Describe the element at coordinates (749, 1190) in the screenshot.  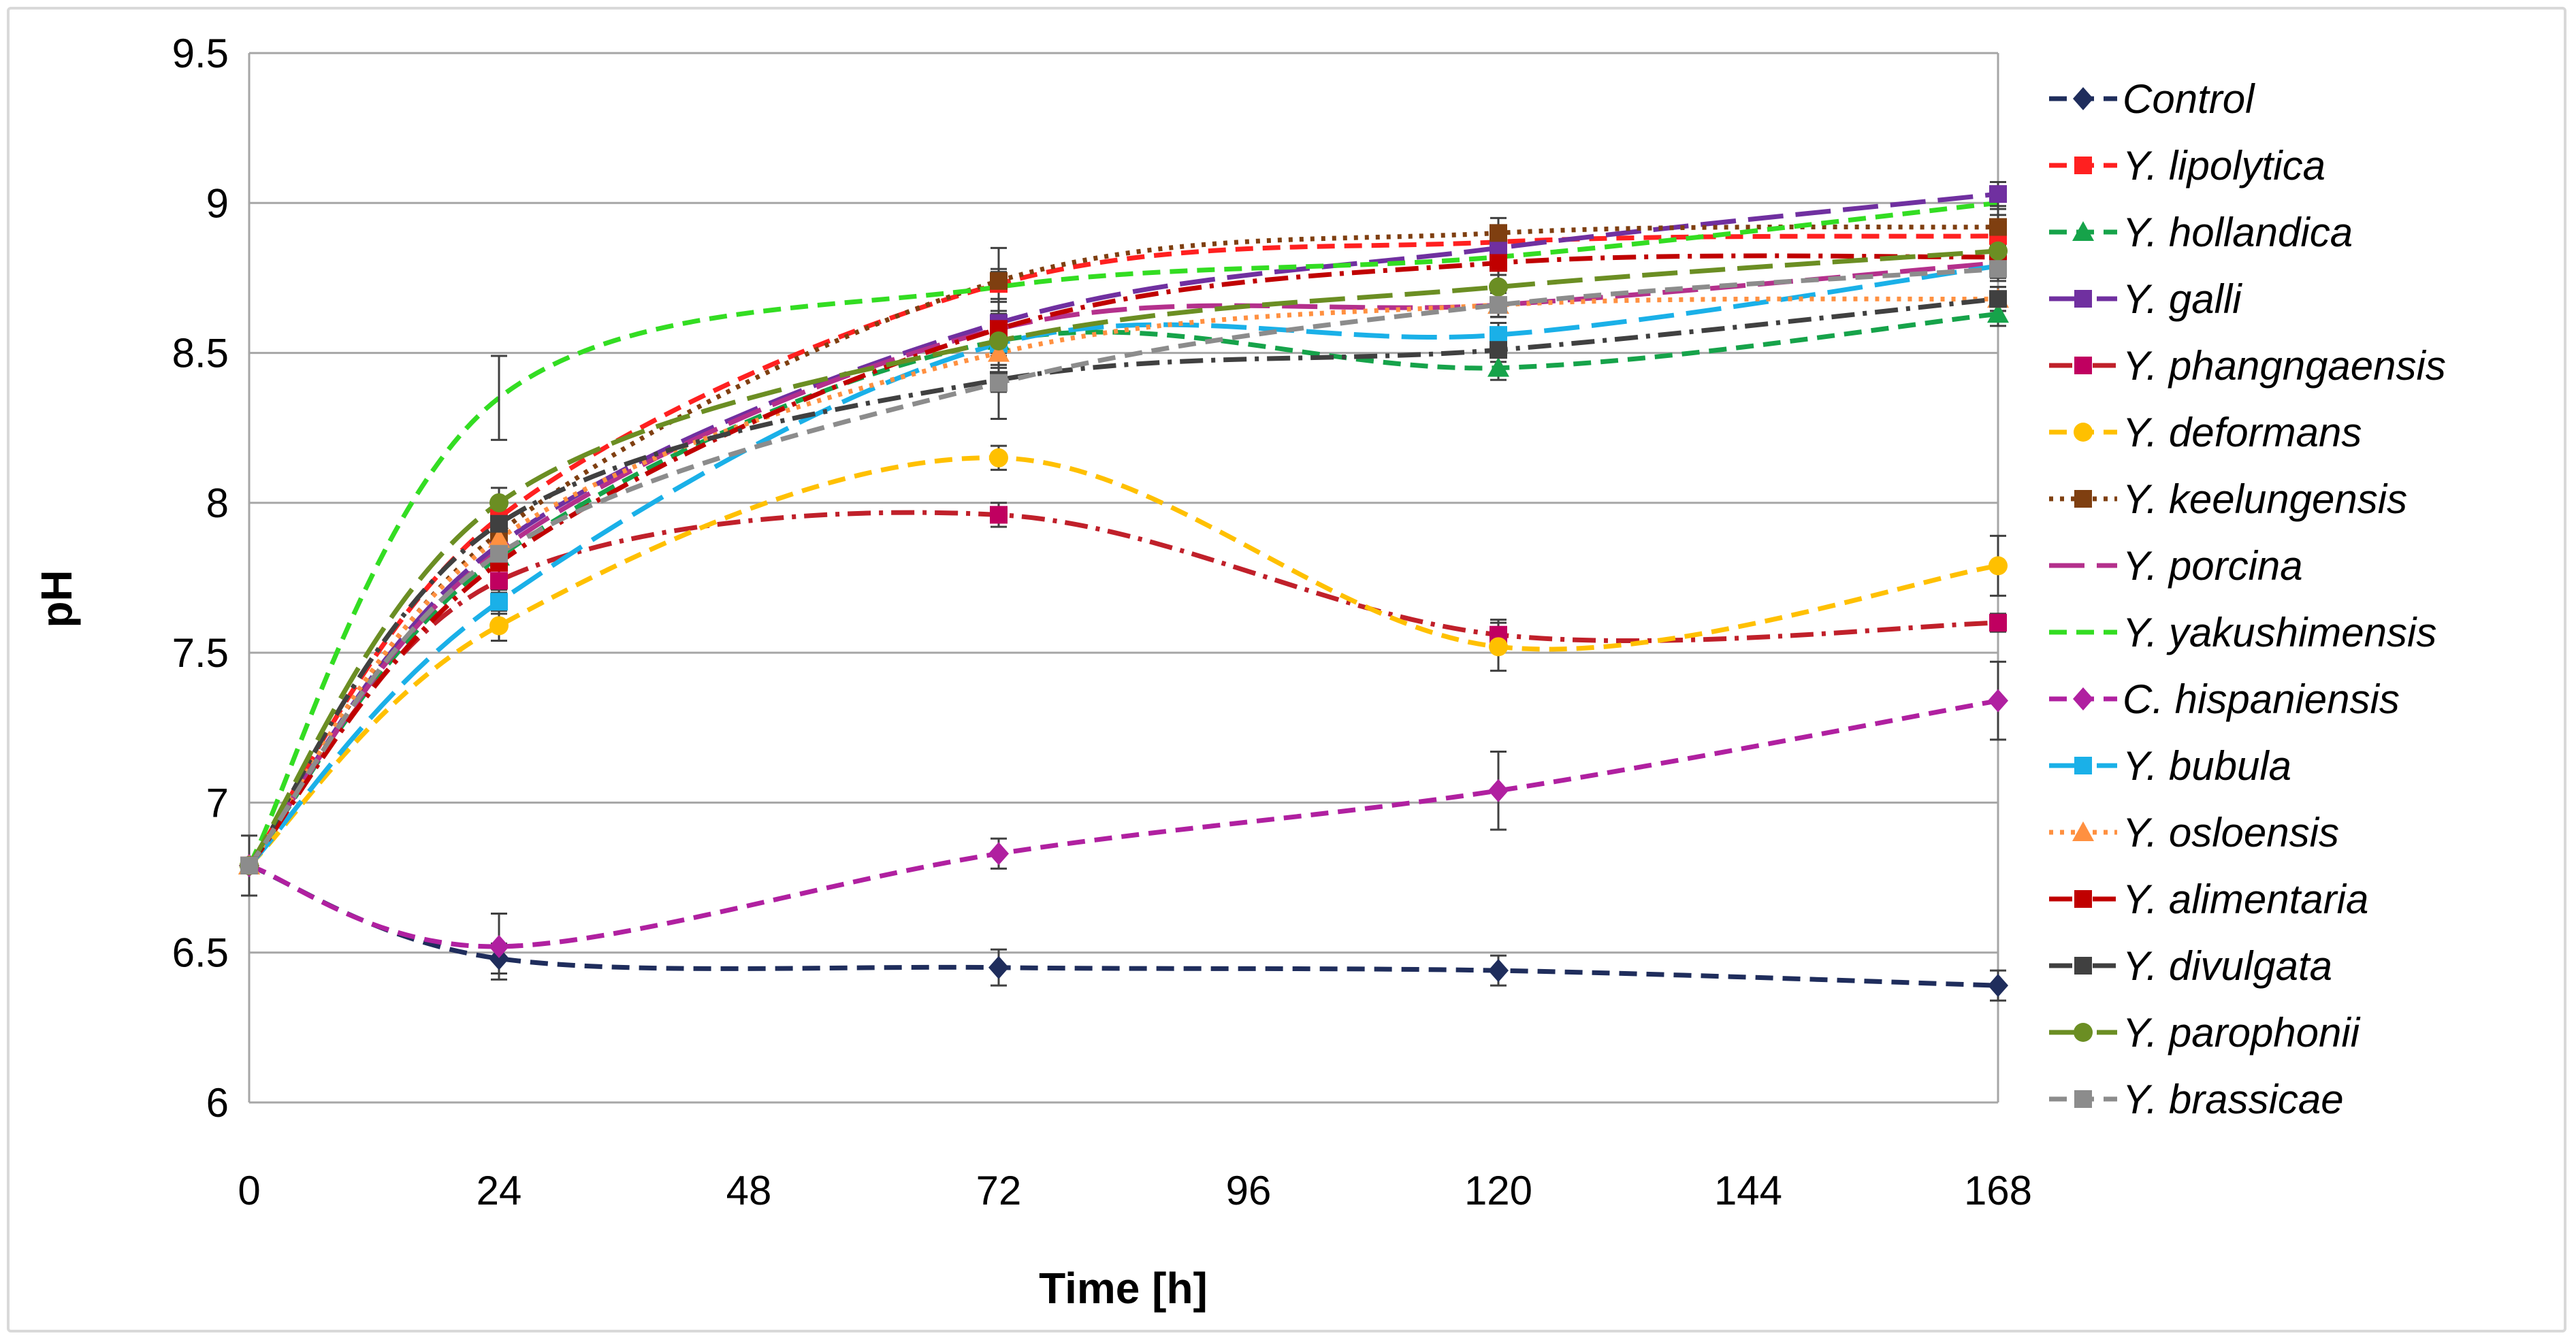
I see `x-tick-label: 48` at that location.